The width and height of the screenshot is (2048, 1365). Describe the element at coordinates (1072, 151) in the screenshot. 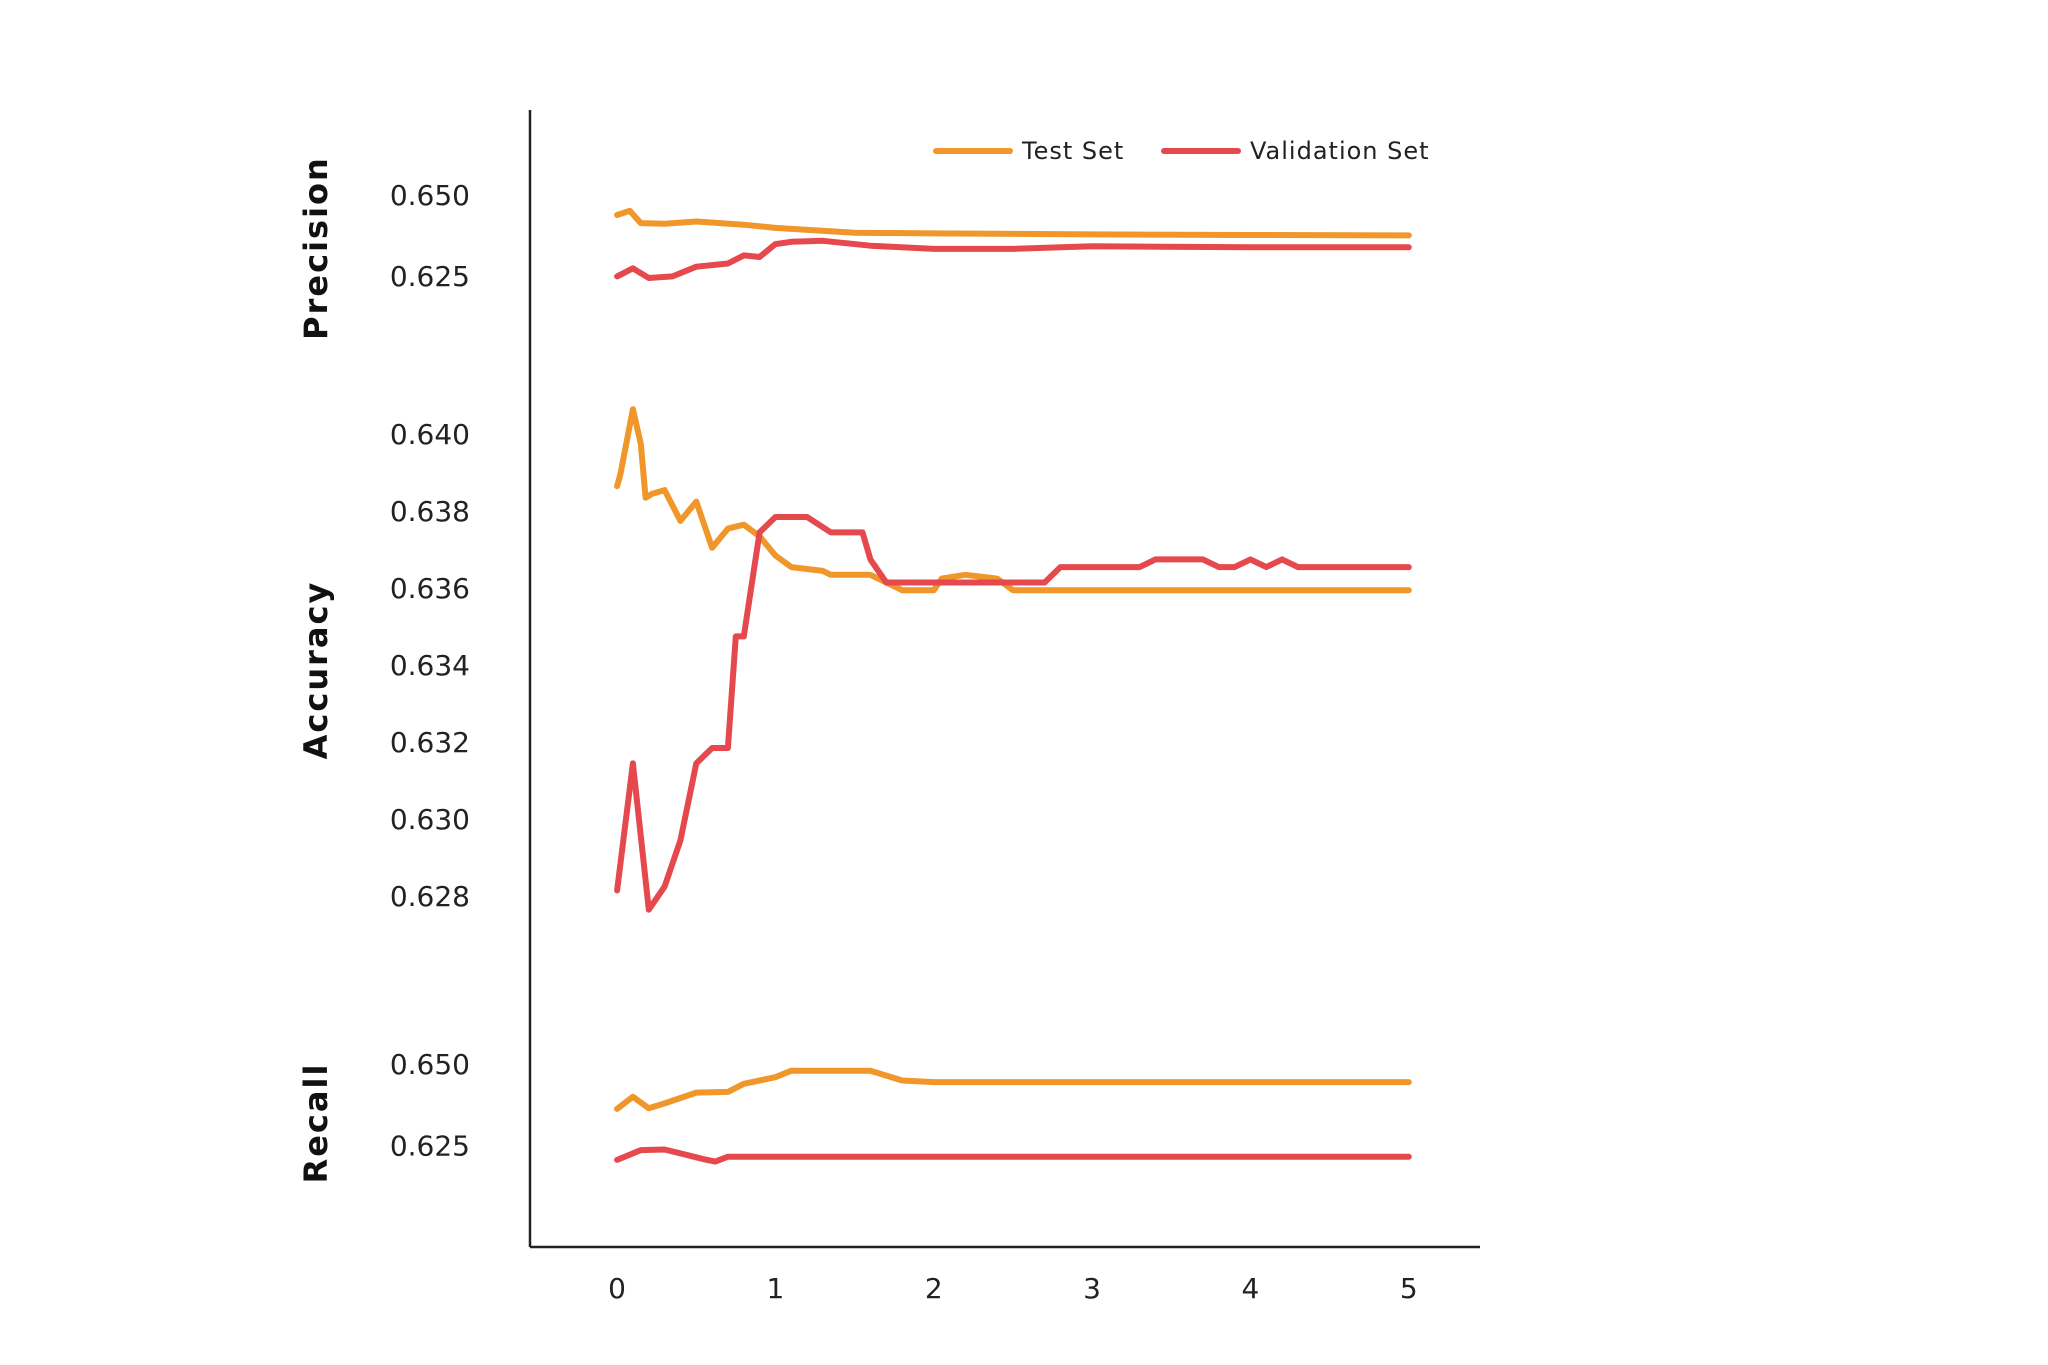

I see `legend-label: Test Set` at that location.